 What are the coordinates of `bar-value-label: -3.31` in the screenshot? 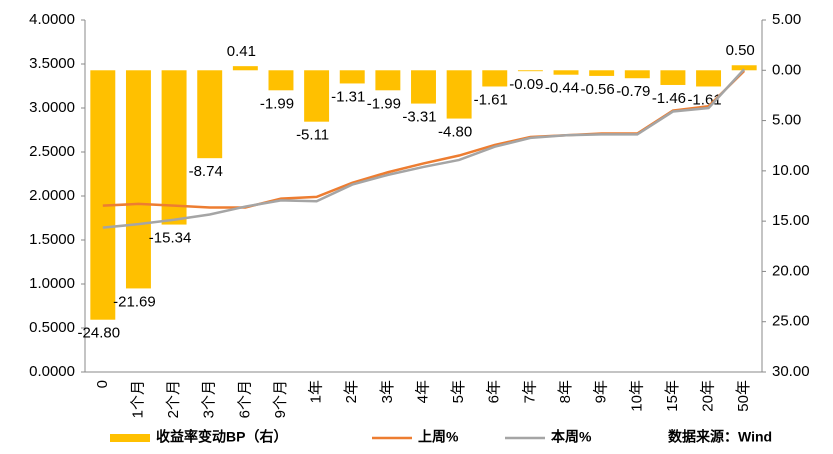 It's located at (419, 117).